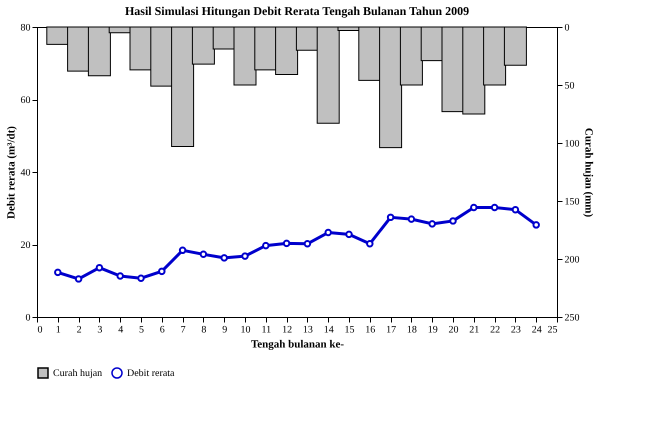  I want to click on y2-tick-label: 250, so click(572, 318).